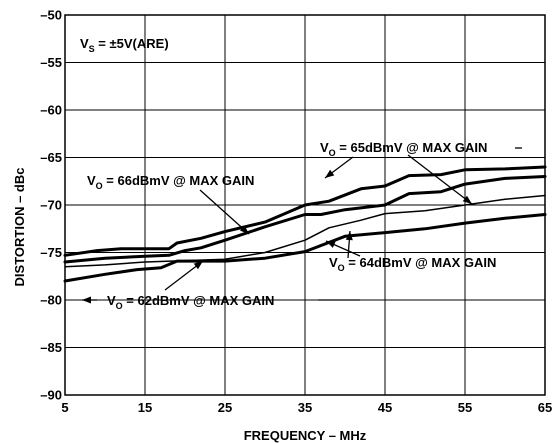 Image resolution: width=560 pixels, height=443 pixels. What do you see at coordinates (51, 157) in the screenshot?
I see `y-tick-label: –65` at bounding box center [51, 157].